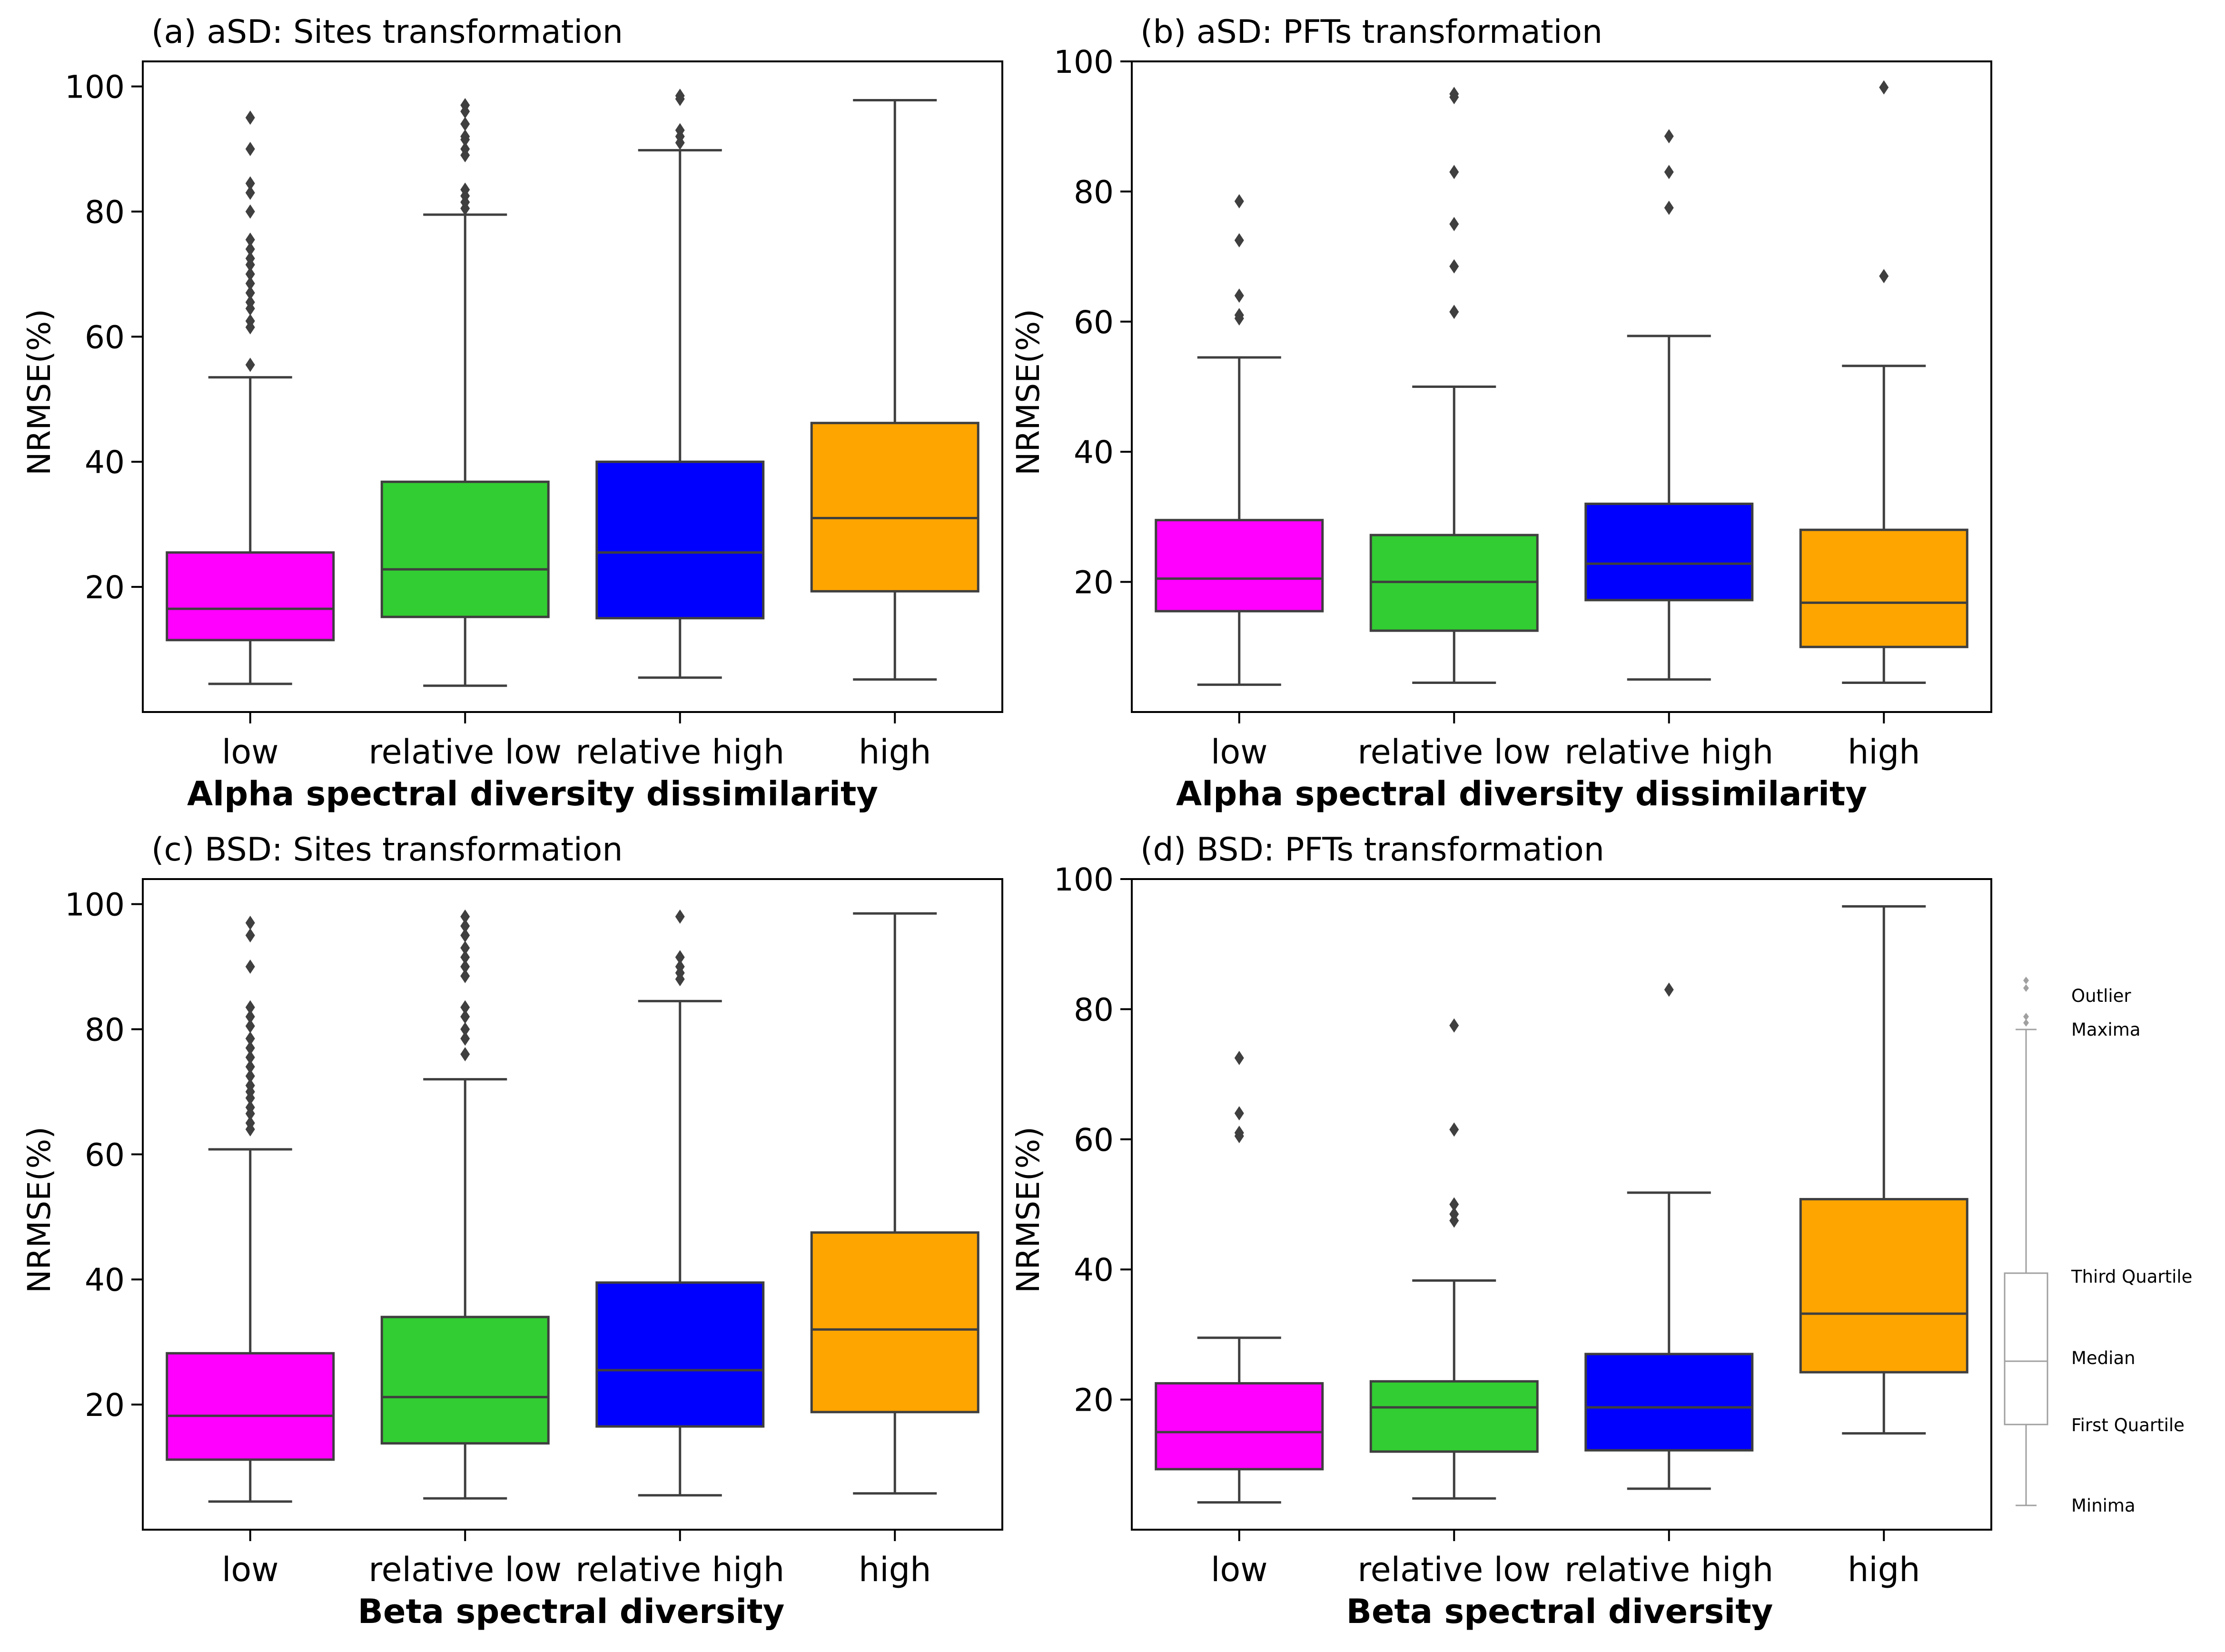 The width and height of the screenshot is (2225, 1652). What do you see at coordinates (2131, 1276) in the screenshot?
I see `legend-third-quartile-label: Third Quartile` at bounding box center [2131, 1276].